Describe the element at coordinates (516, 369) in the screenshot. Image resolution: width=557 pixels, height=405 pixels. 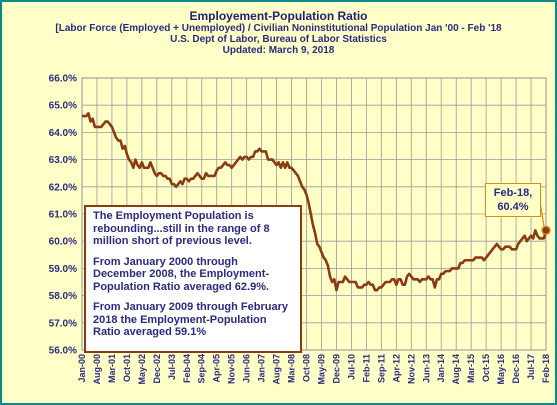
I see `x-tick-label: Dec-16` at that location.